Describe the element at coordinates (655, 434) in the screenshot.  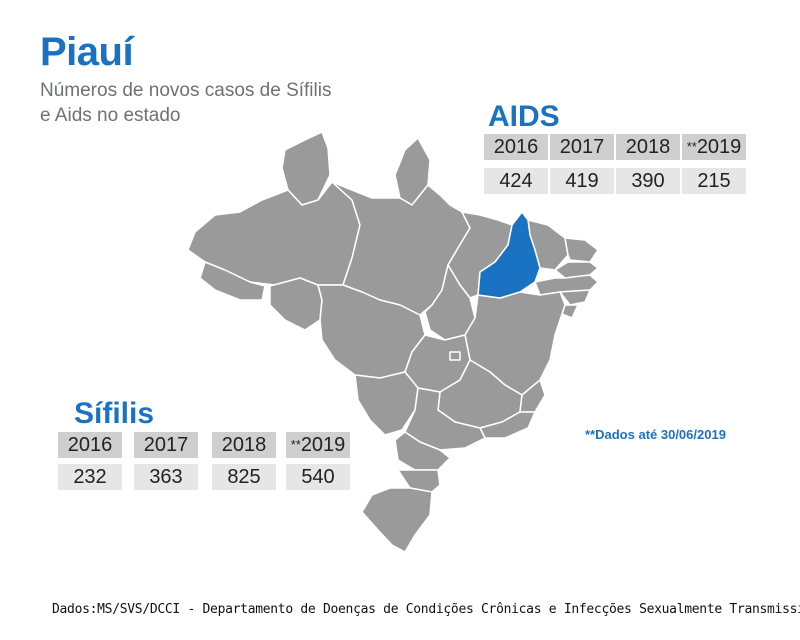
I see `footnote-partial-data: **Dados até 30/06/2019` at that location.